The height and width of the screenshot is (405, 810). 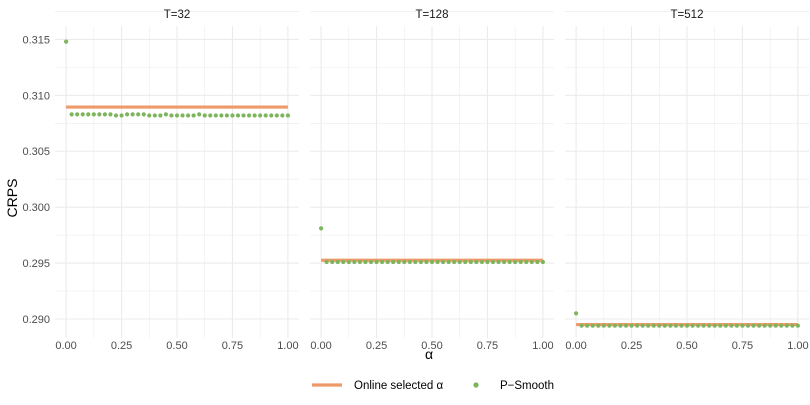 What do you see at coordinates (36, 320) in the screenshot?
I see `y-tick-label: 0.290` at bounding box center [36, 320].